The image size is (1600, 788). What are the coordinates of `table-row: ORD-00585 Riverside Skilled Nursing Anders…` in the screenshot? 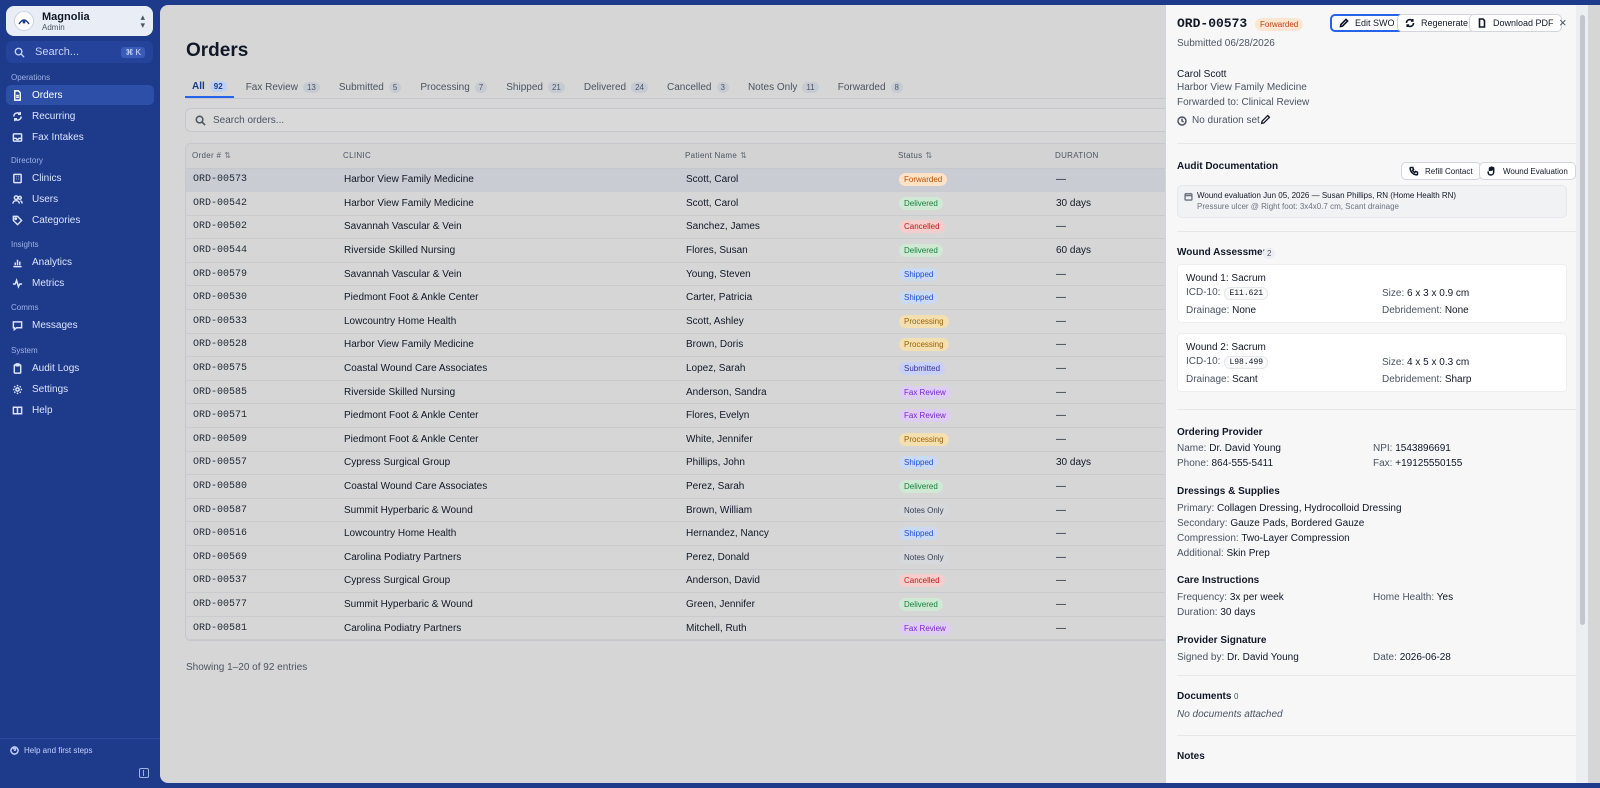 It's located at (685, 392).